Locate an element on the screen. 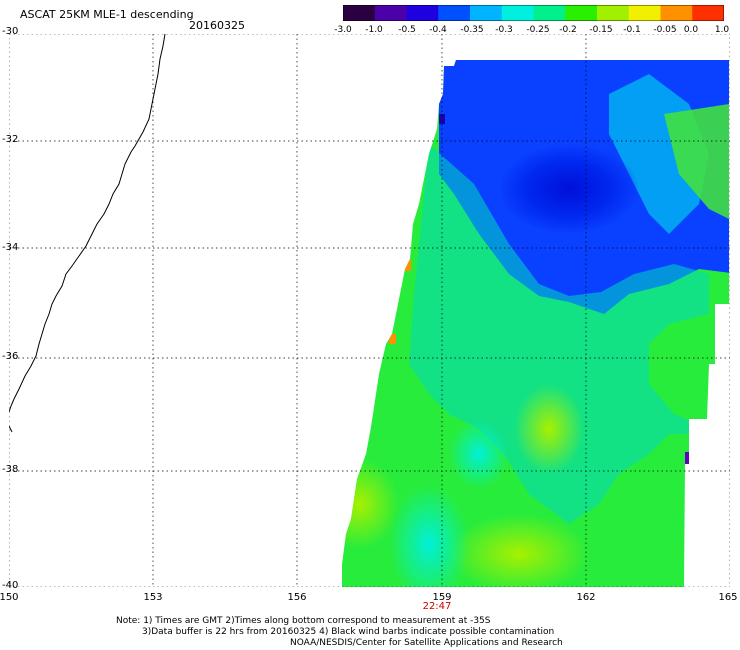  colorbar-tick: -0.2 is located at coordinates (568, 30).